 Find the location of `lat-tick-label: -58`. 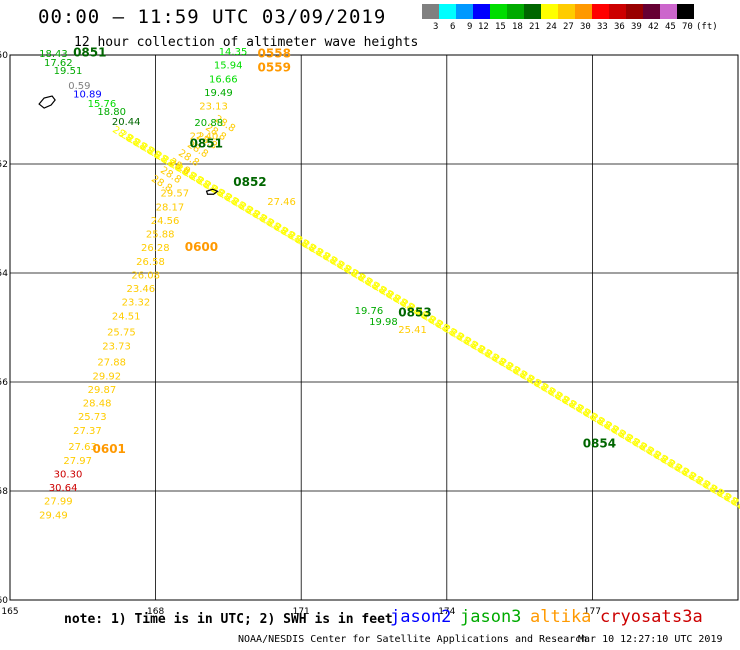

lat-tick-label: -58 is located at coordinates (4, 492).